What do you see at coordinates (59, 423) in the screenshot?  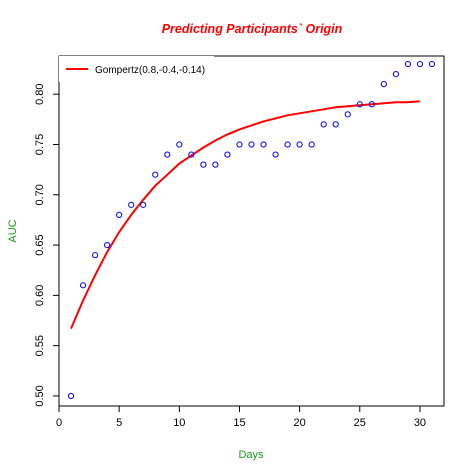 I see `x-tick-label: 0` at bounding box center [59, 423].